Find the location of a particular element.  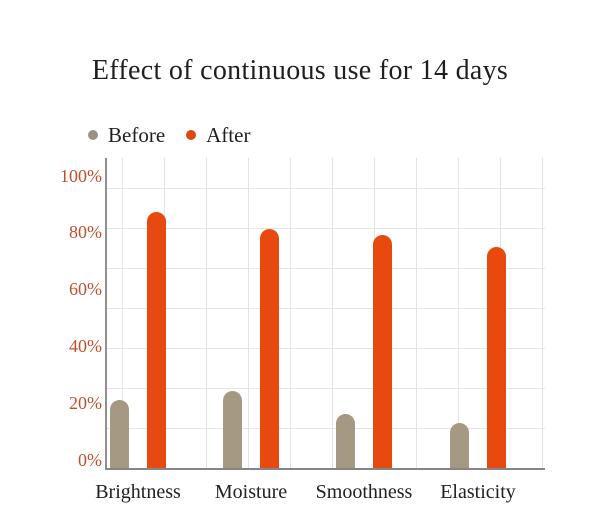

category-label-brightness: Brightness is located at coordinates (138, 492).